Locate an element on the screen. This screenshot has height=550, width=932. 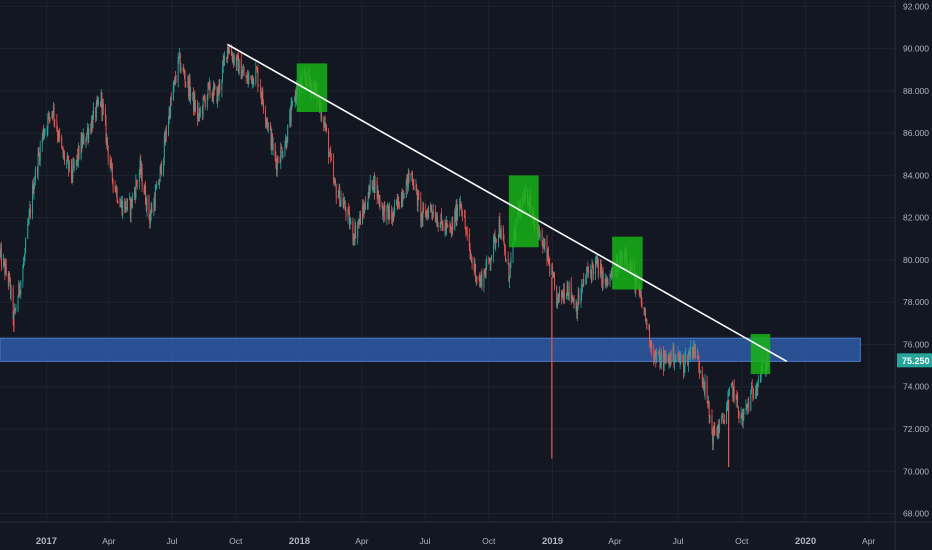
last-price-label: 75.250 is located at coordinates (916, 361).